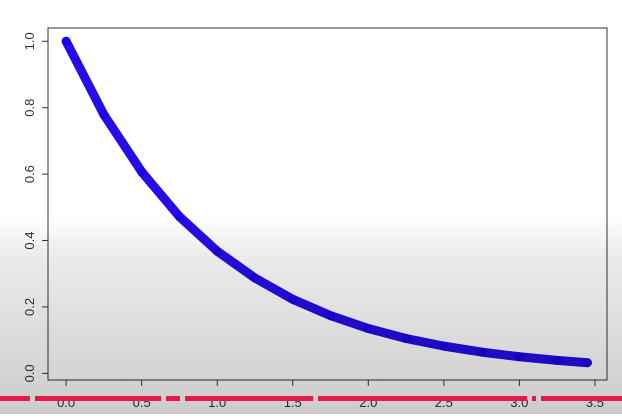 This screenshot has height=419, width=622. What do you see at coordinates (29, 373) in the screenshot?
I see `y-tick-label: 0.0` at bounding box center [29, 373].